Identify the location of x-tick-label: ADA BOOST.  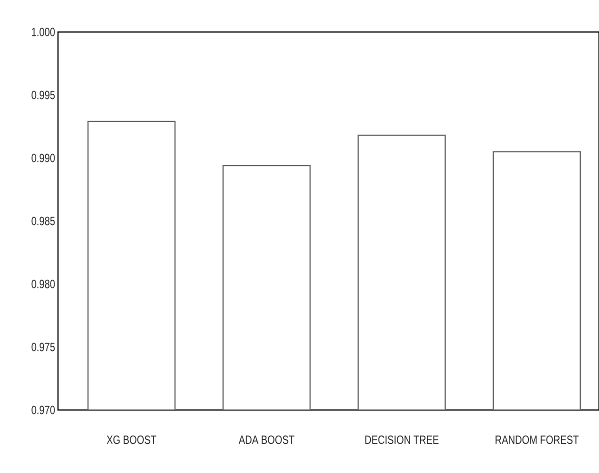
(266, 440).